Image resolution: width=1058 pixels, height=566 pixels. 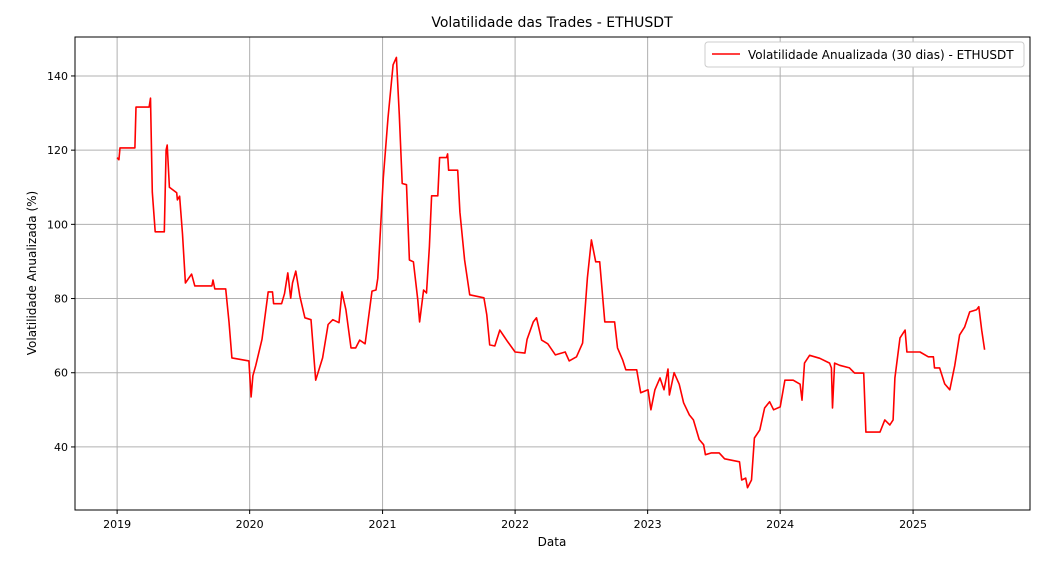 What do you see at coordinates (61, 447) in the screenshot?
I see `y-tick-label: 40` at bounding box center [61, 447].